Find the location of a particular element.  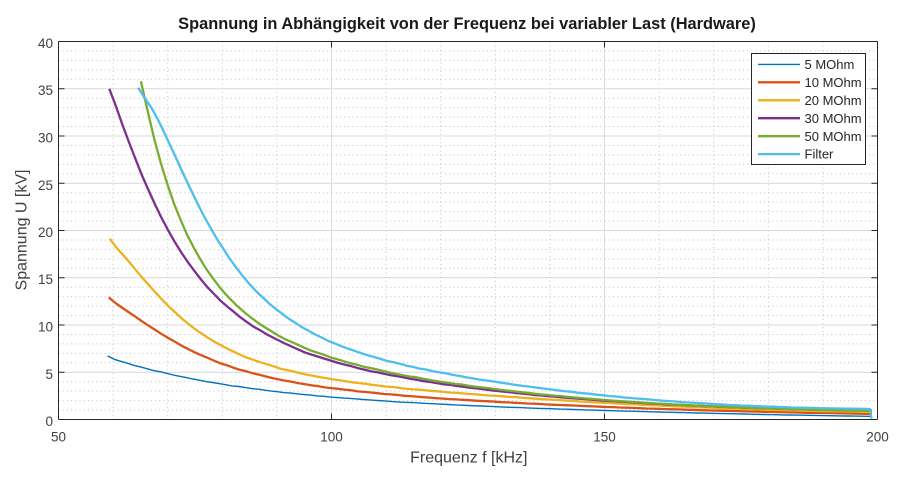

svg-text: 15 is located at coordinates (45, 279).